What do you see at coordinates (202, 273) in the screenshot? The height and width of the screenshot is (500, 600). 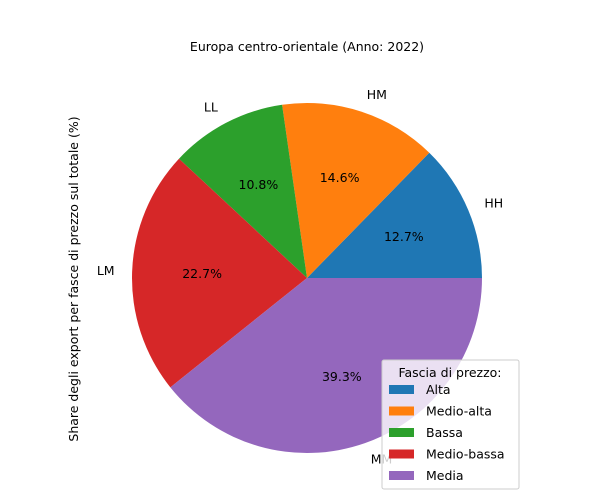 I see `pct-label-lm: 22.7%` at bounding box center [202, 273].